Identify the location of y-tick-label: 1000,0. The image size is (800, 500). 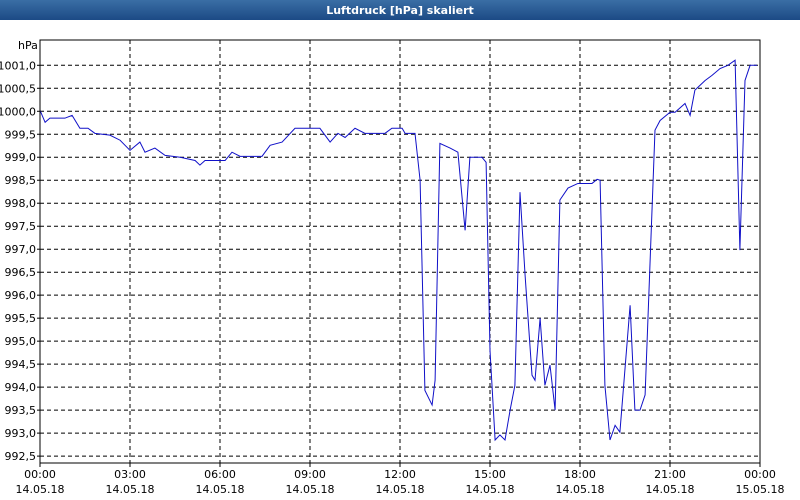
(18, 111).